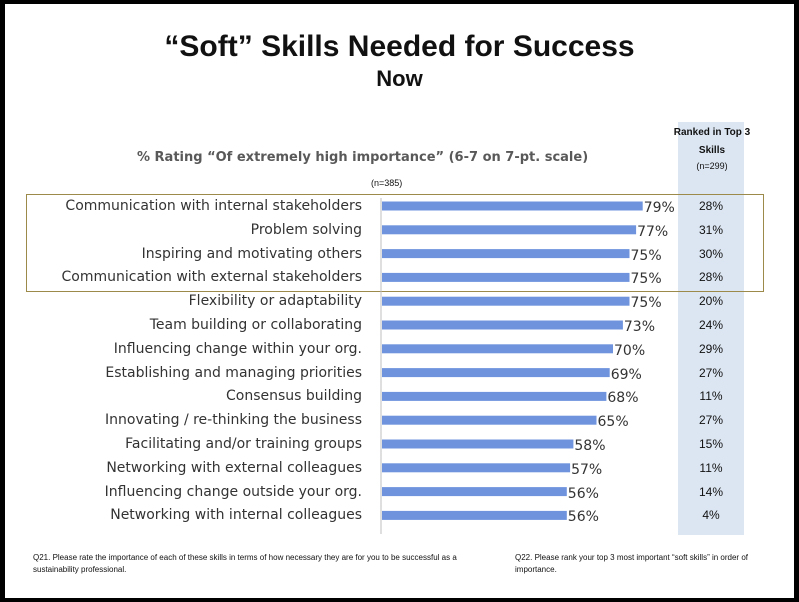 Image resolution: width=799 pixels, height=602 pixels. I want to click on data-label: 79%, so click(659, 208).